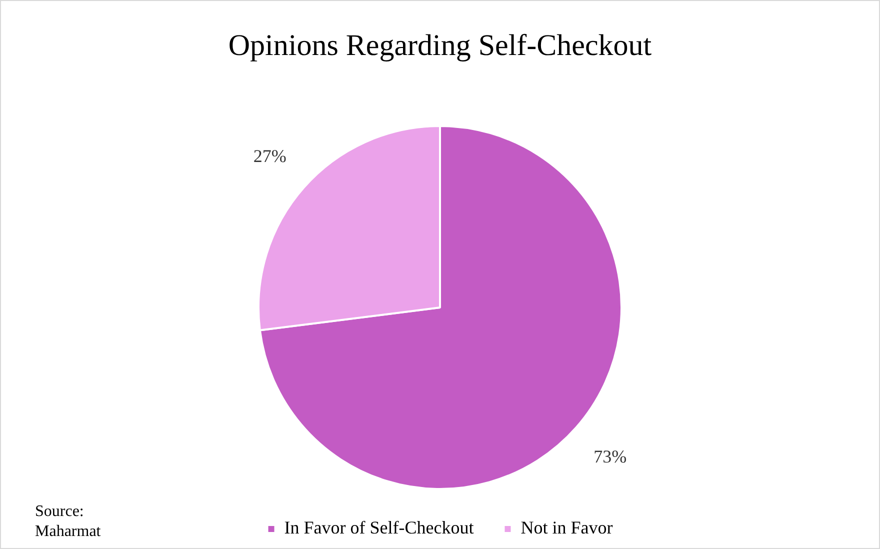  What do you see at coordinates (269, 156) in the screenshot?
I see `data-label: 27%` at bounding box center [269, 156].